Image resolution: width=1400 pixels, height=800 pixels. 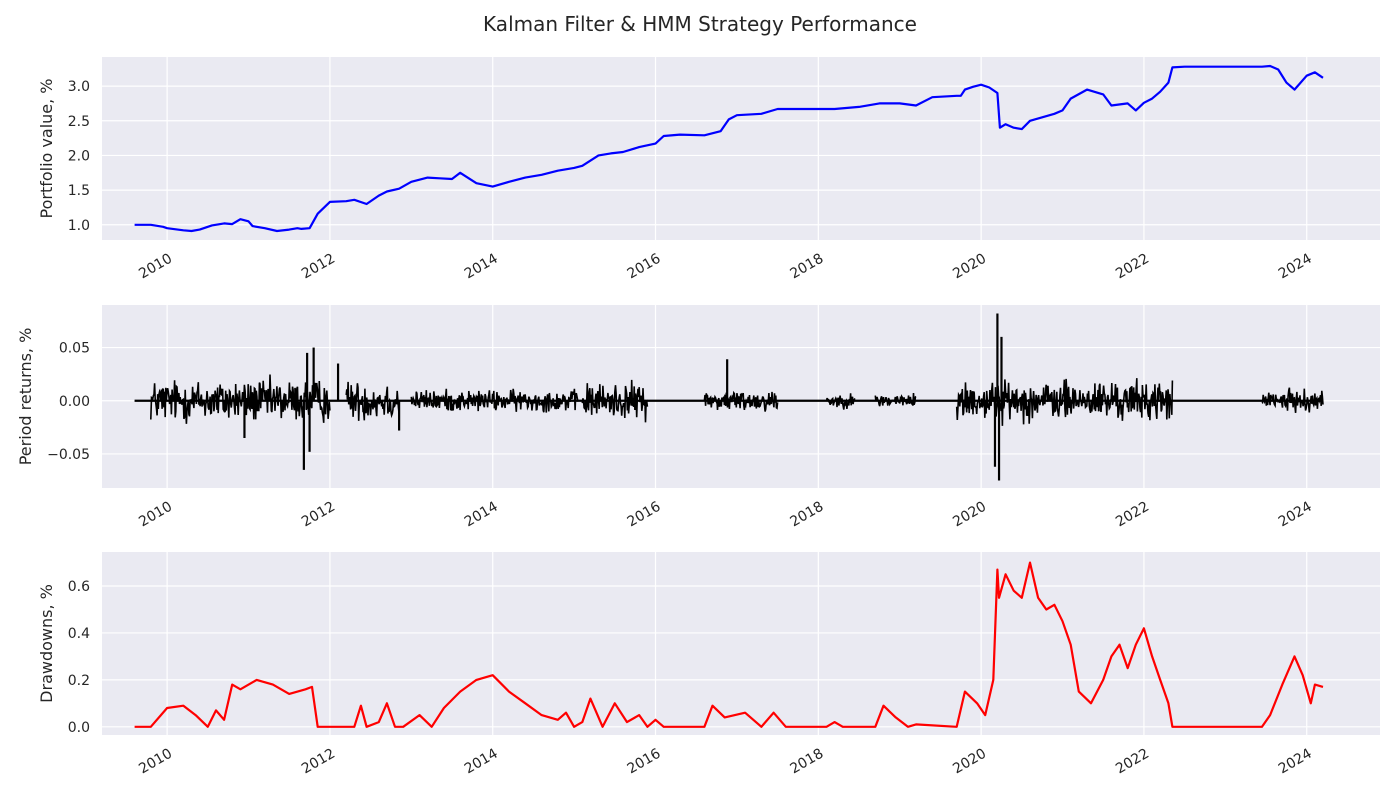 I want to click on portfolio-value-xtick-label: 2020, so click(x=969, y=267).